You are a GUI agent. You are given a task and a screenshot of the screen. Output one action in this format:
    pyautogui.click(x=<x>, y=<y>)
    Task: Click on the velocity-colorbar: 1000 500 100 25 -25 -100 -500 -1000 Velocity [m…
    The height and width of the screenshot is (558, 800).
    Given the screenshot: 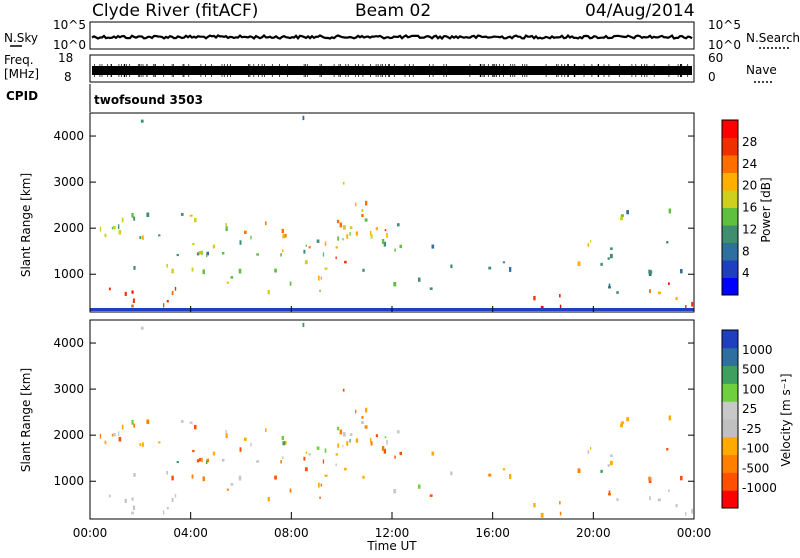 What is the action you would take?
    pyautogui.click(x=757, y=419)
    